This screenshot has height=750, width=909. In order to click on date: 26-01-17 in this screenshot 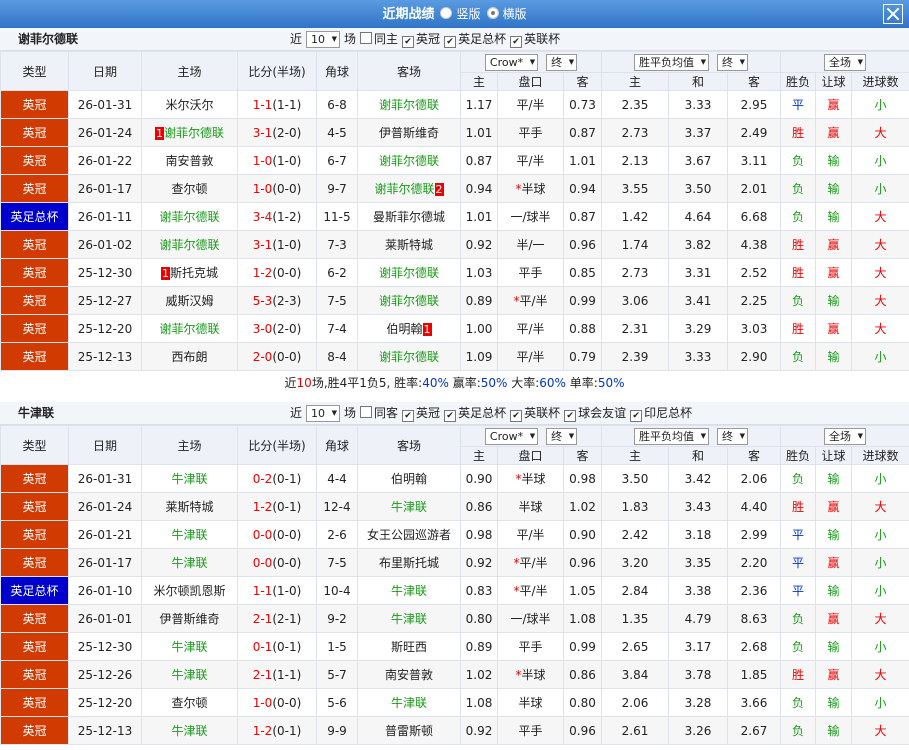, I will do `click(105, 562)`.